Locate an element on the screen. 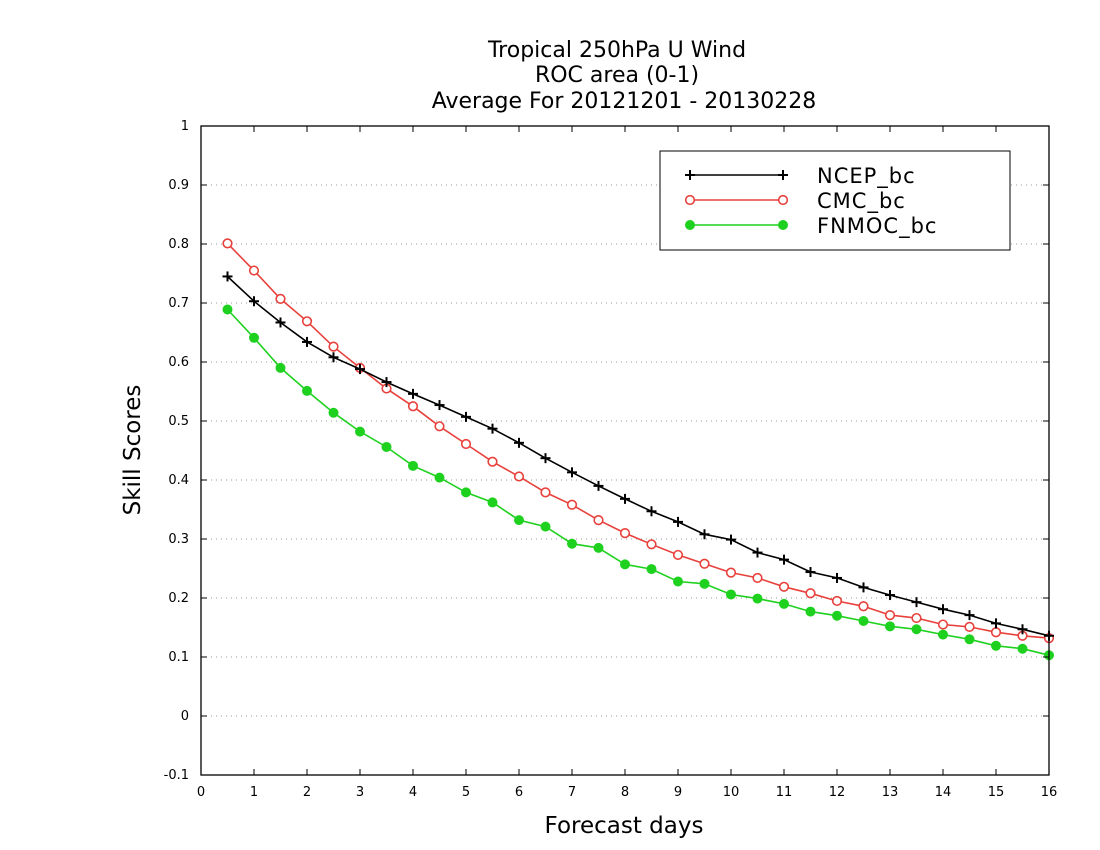 The width and height of the screenshot is (1100, 850). y-tick-label: 1 is located at coordinates (185, 126).